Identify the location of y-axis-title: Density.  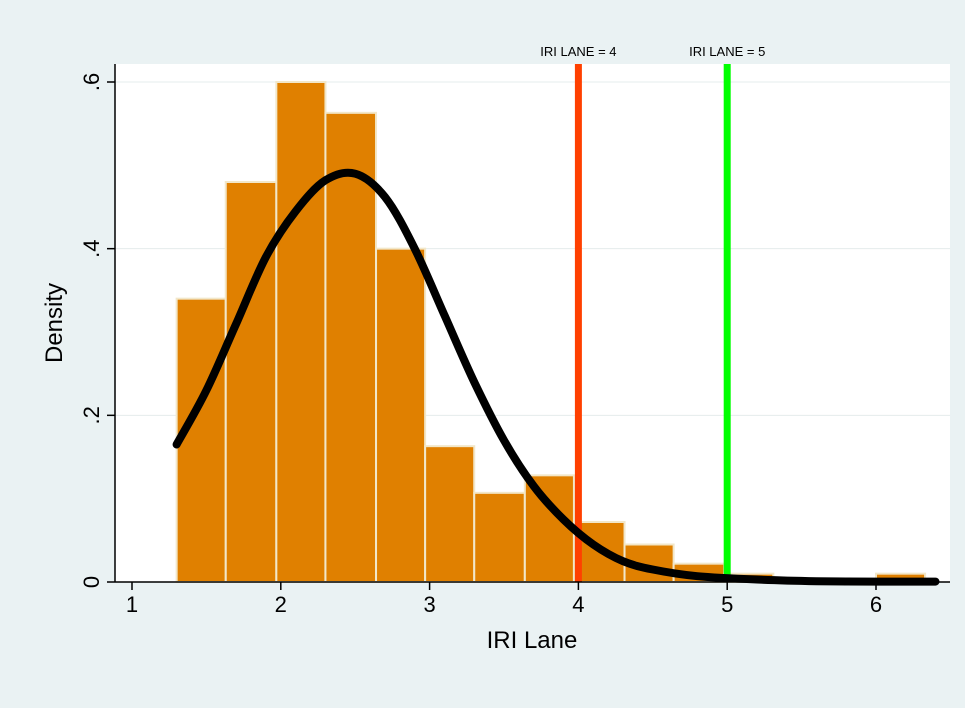
(54, 323).